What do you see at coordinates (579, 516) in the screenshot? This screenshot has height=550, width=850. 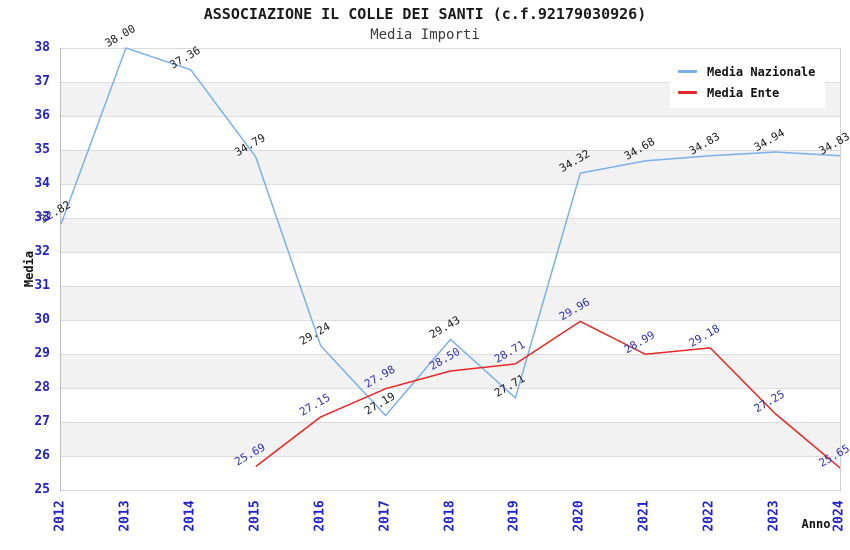 I see `x-tick-label: 2020` at bounding box center [579, 516].